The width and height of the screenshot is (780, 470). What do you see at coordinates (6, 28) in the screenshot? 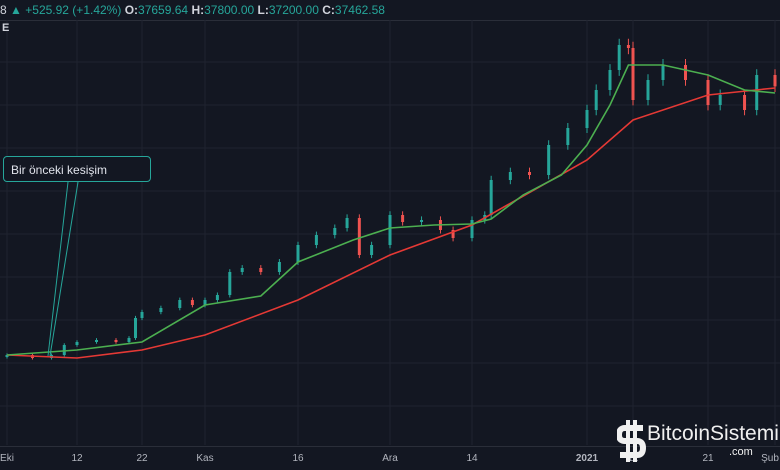
I see `indicator-label: E` at bounding box center [6, 28].